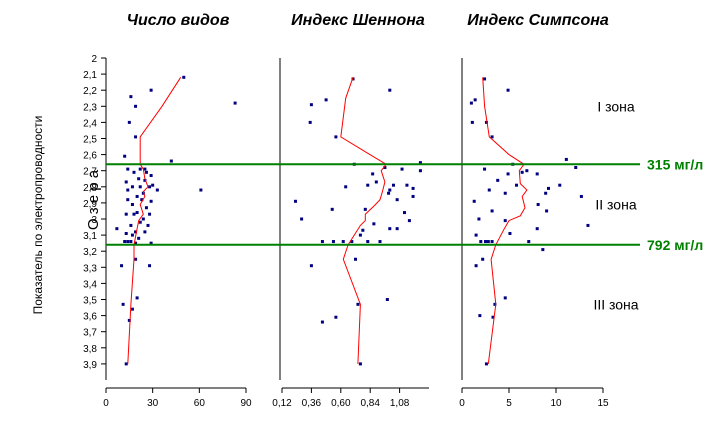 Image resolution: width=723 pixels, height=441 pixels. Describe the element at coordinates (106, 403) in the screenshot. I see `x-tick-label: 0` at that location.